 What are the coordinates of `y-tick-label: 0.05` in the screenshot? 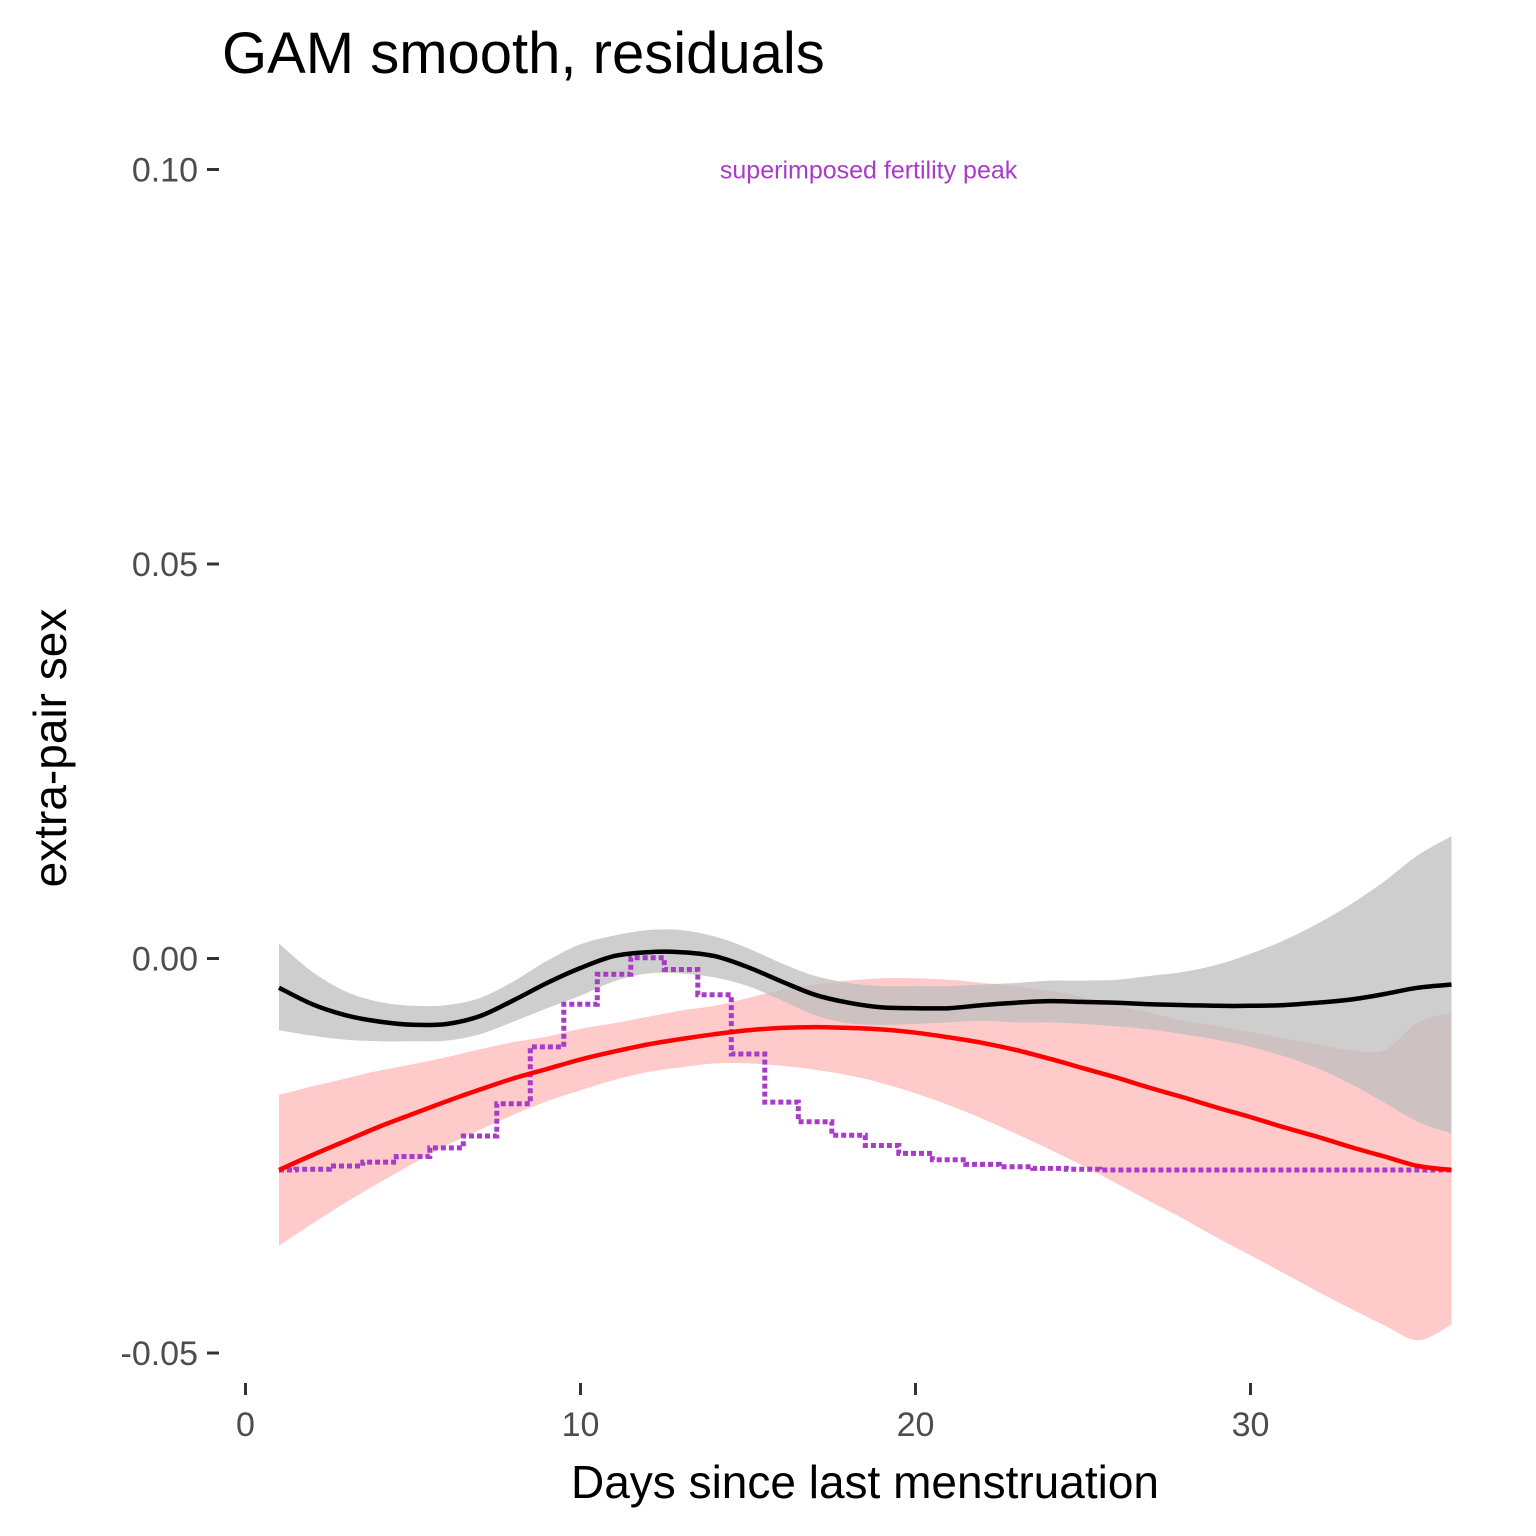 It's located at (165, 565).